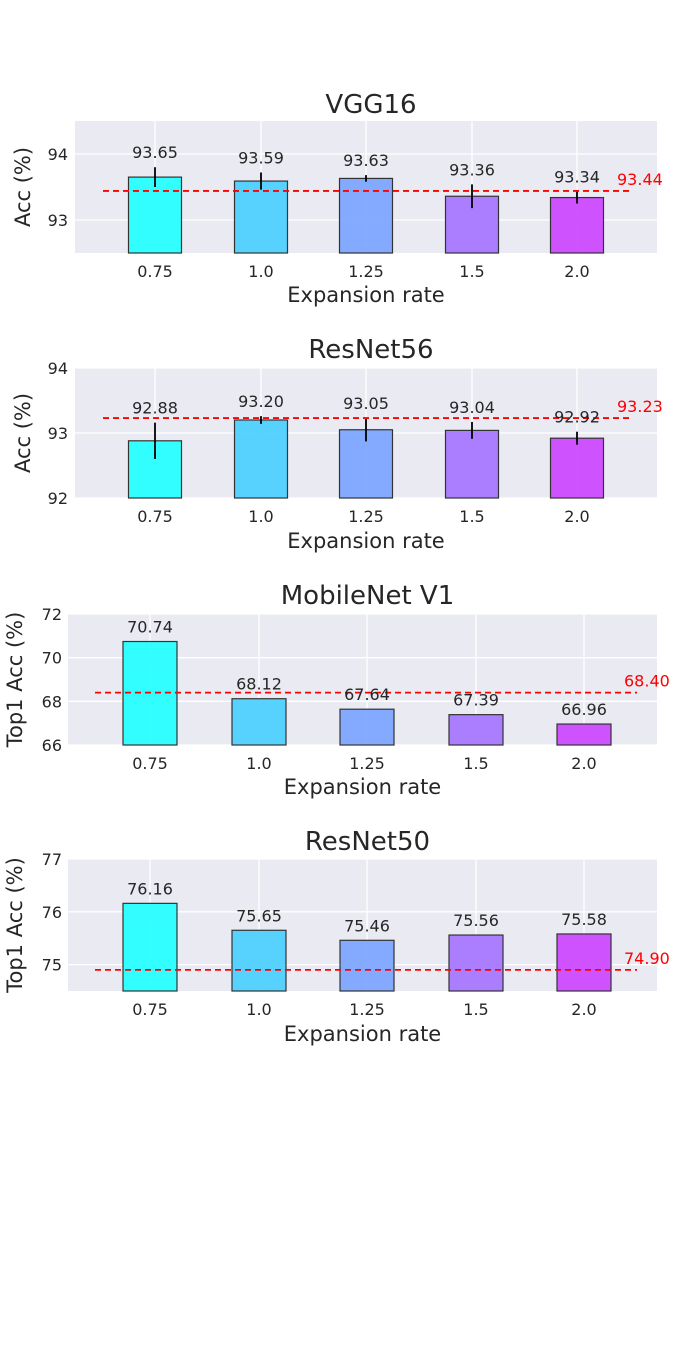 The width and height of the screenshot is (675, 1351). Describe the element at coordinates (584, 919) in the screenshot. I see `data-label: 75.58` at that location.